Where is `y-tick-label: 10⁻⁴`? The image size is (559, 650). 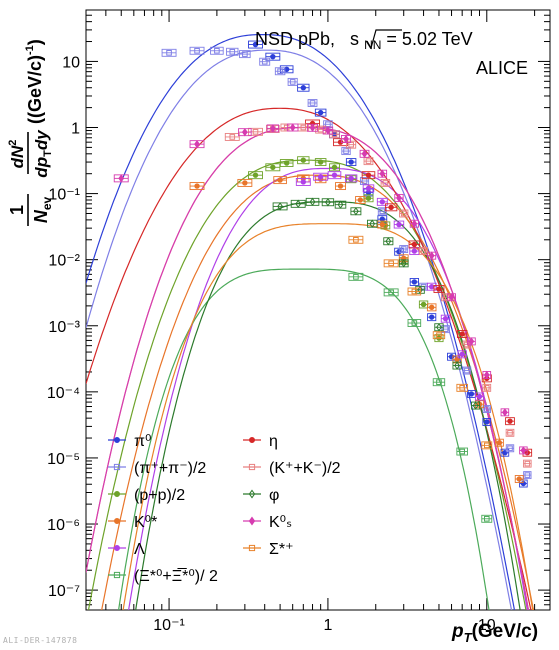 y-tick-label: 10⁻⁴ is located at coordinates (63, 393).